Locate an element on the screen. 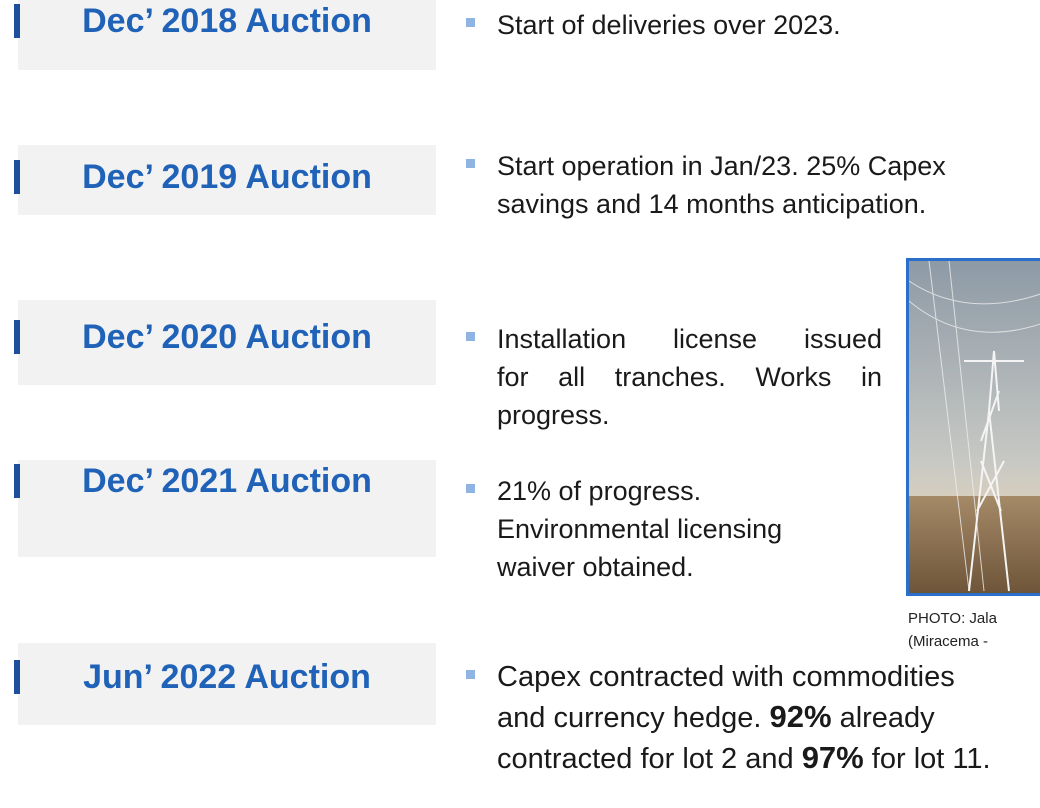  text-line: Capex contracted with commodities is located at coordinates (744, 677).